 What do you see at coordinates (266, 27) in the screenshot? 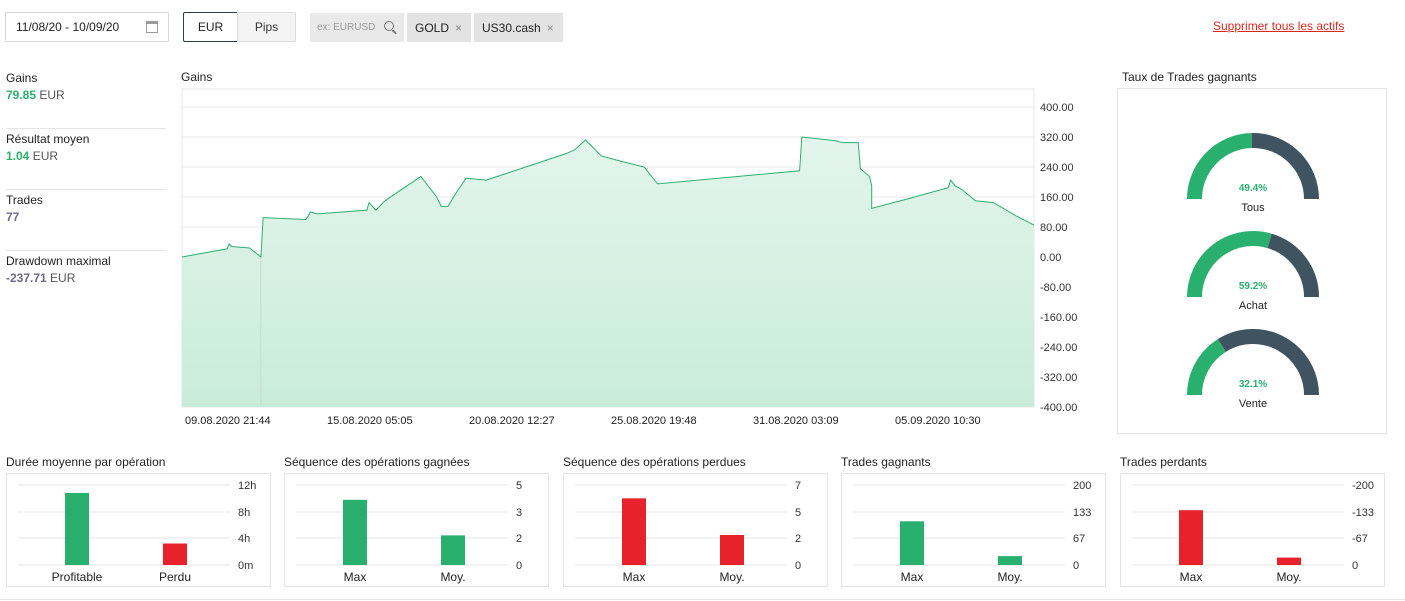
I see `unit-pips-button: Pips` at bounding box center [266, 27].